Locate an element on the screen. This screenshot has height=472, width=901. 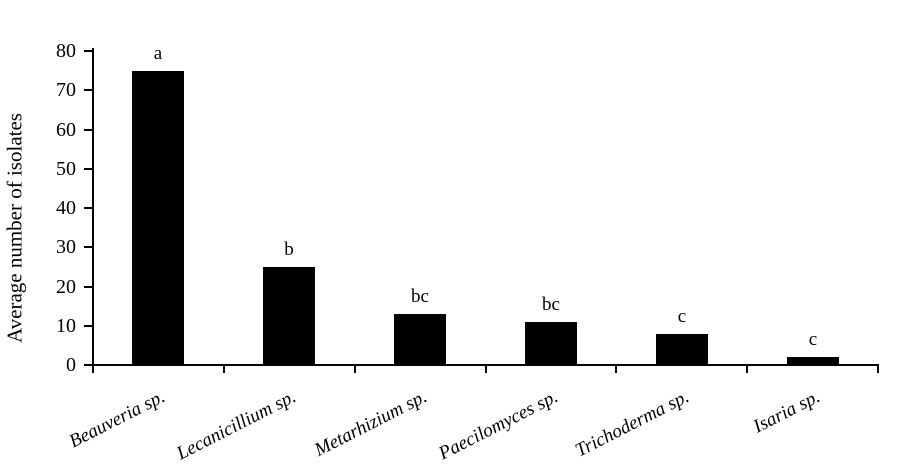
y-axis-tick-label: 60 is located at coordinates (66, 129).